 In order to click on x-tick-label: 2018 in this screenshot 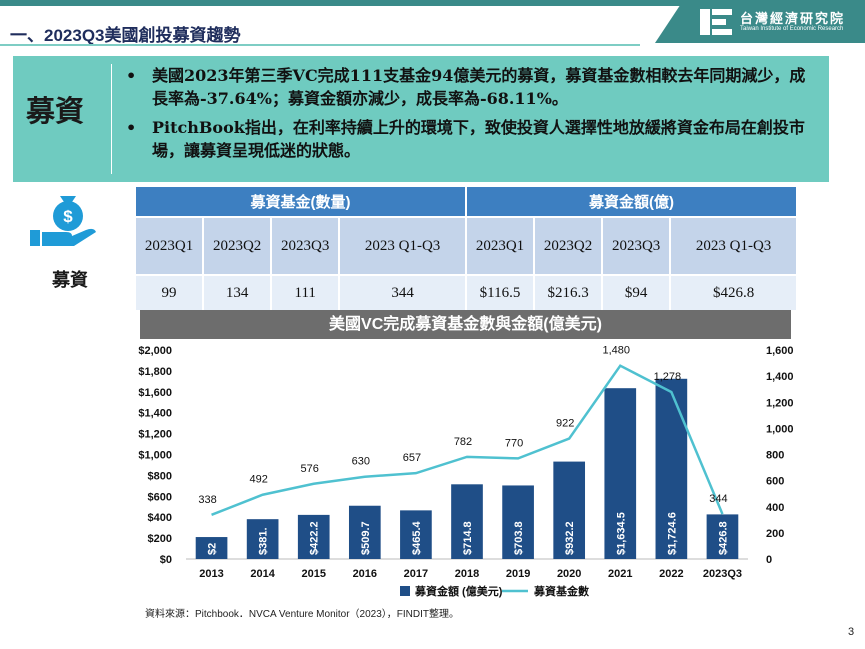, I will do `click(467, 574)`.